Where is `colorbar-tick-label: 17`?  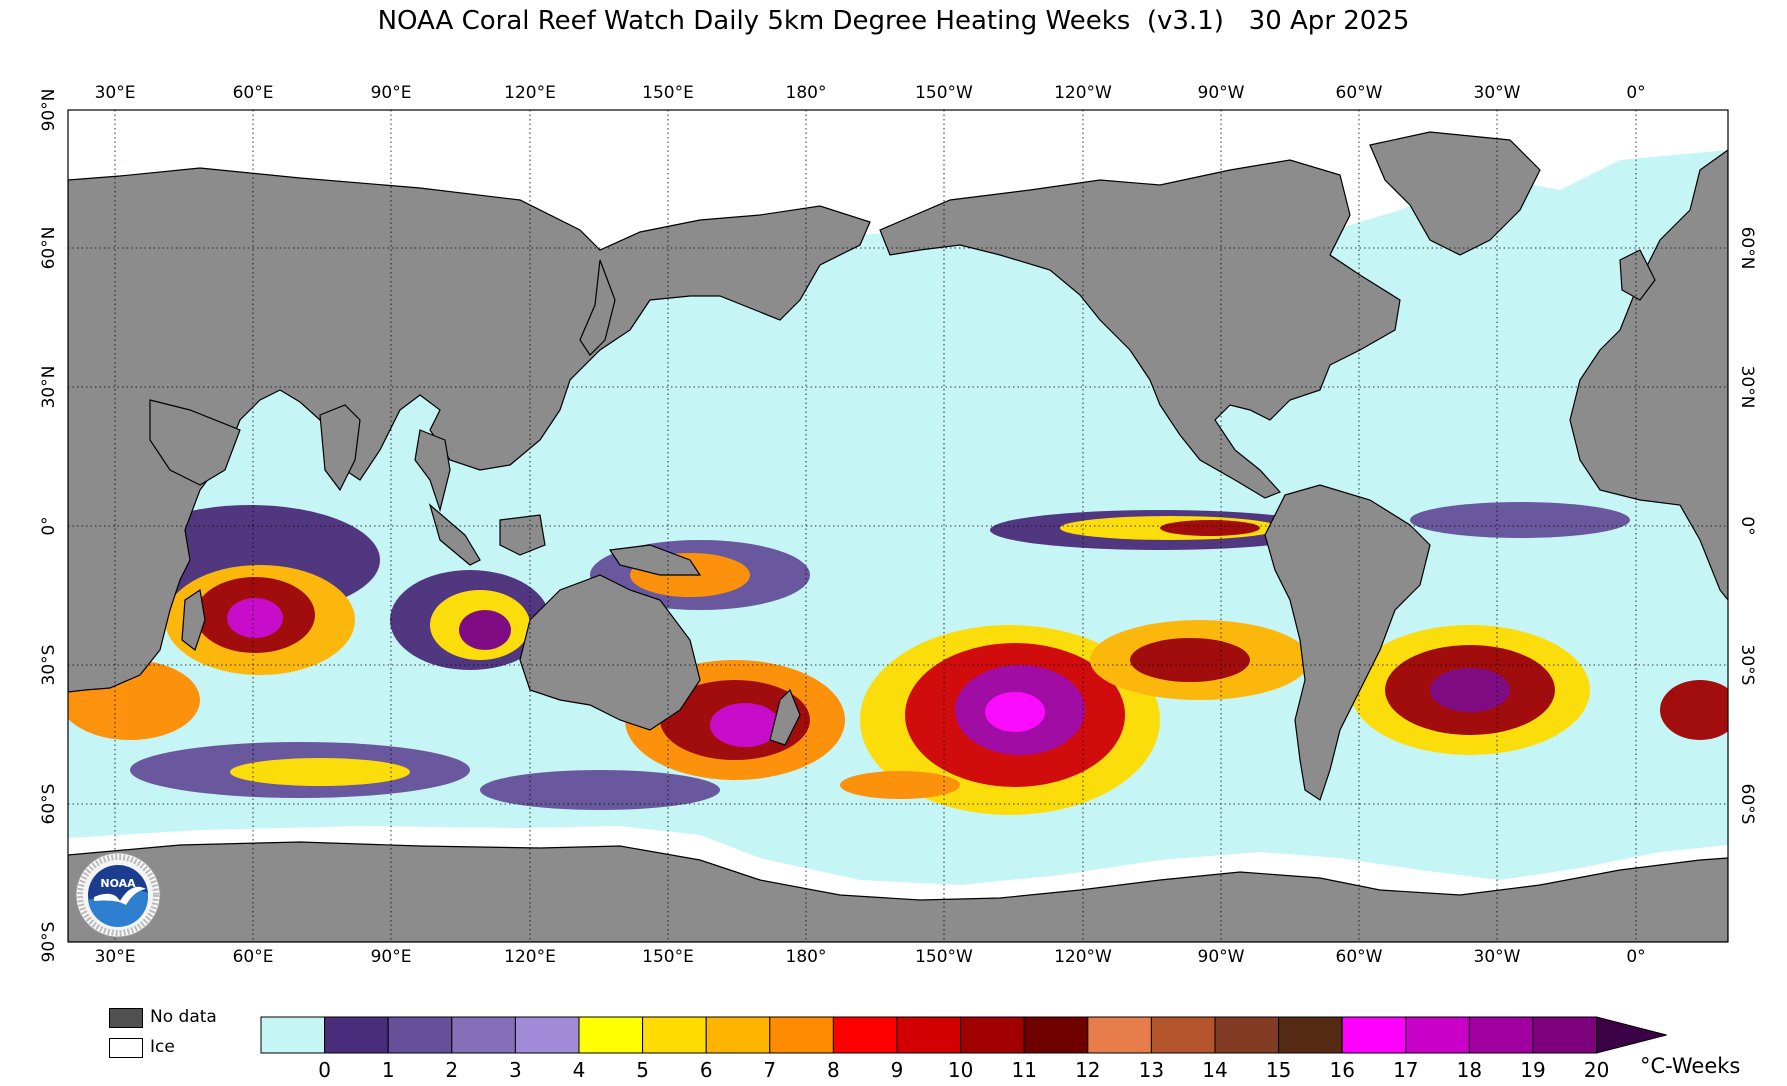
colorbar-tick-label: 17 is located at coordinates (1405, 1070).